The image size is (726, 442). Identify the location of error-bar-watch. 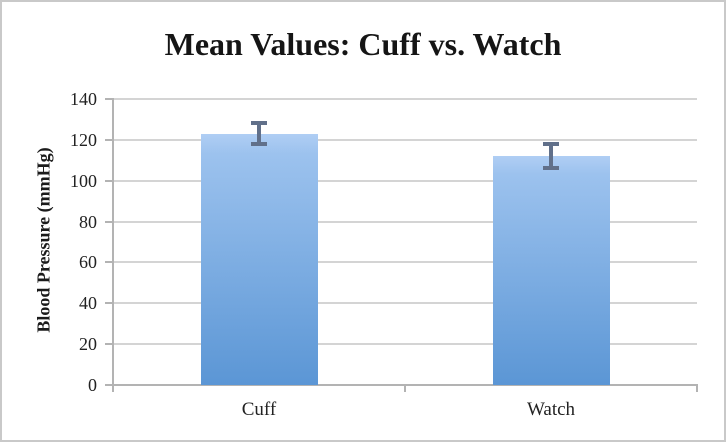
(551, 156).